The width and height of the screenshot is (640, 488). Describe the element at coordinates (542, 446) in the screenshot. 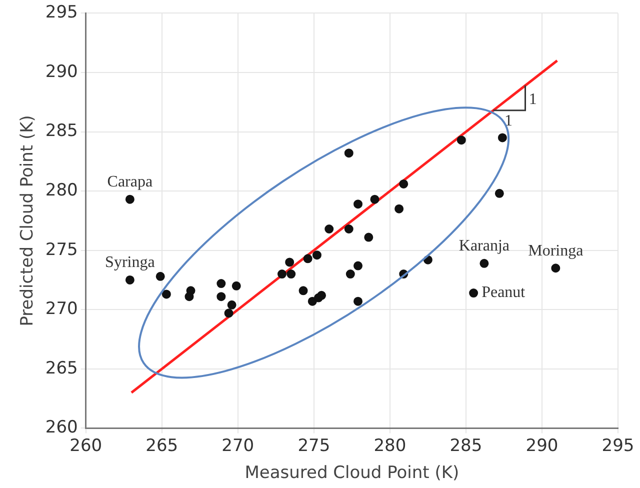

I see `x-tick-label: 290` at that location.